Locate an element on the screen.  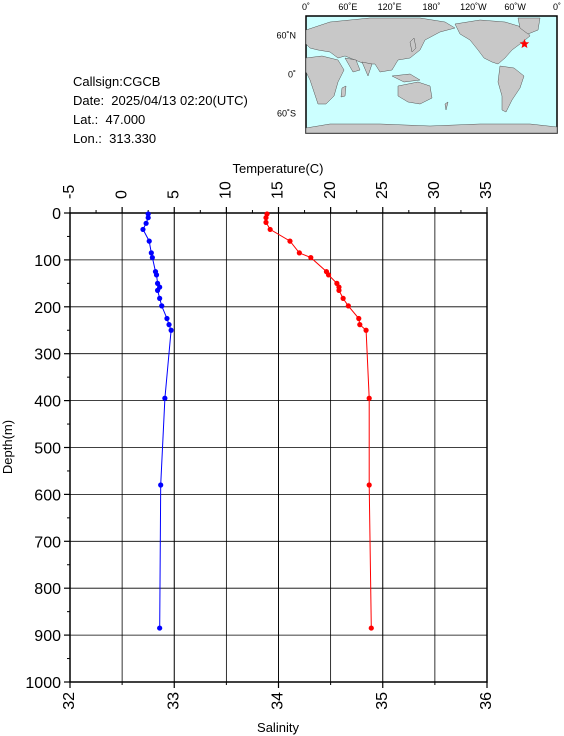
top-axis-tick-label: 20 is located at coordinates (330, 190).